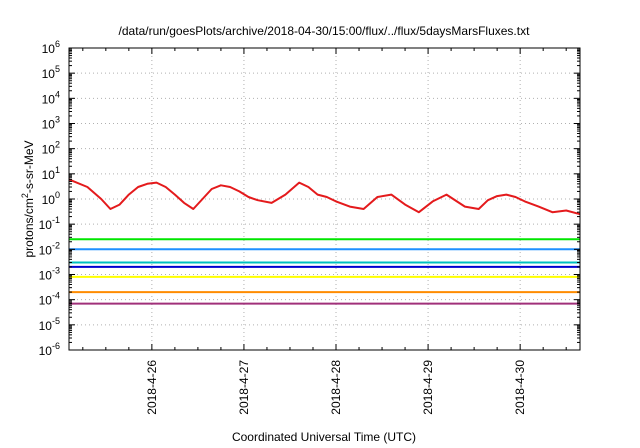  Describe the element at coordinates (49, 274) in the screenshot. I see `y-tick-label: 10⁻³` at that location.